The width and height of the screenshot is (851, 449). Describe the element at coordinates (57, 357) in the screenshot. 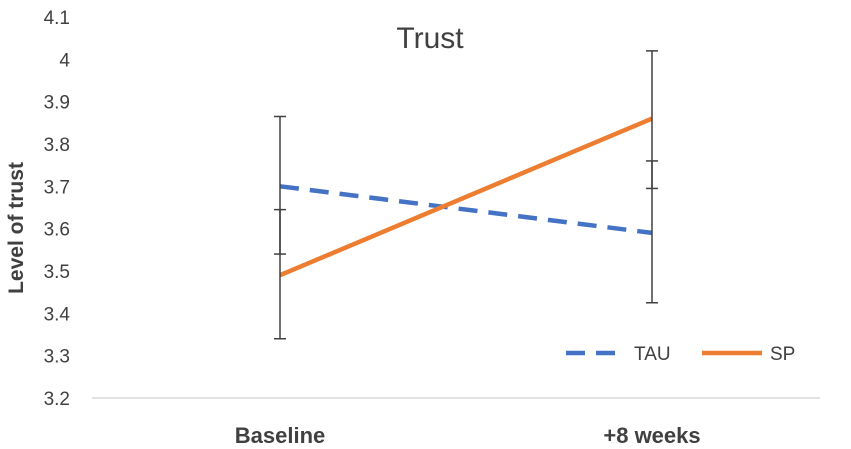

I see `y-tick-label: 3.3` at that location.